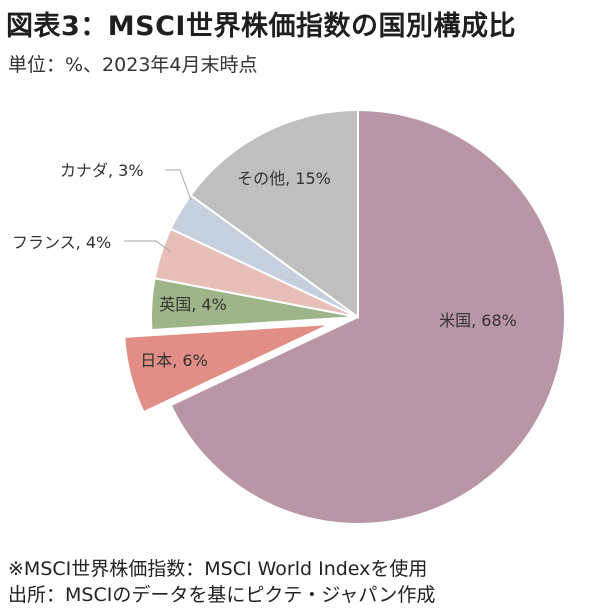 This screenshot has width=601, height=612. What do you see at coordinates (284, 178) in the screenshot?
I see `slice-label-6: その他, 15%` at bounding box center [284, 178].